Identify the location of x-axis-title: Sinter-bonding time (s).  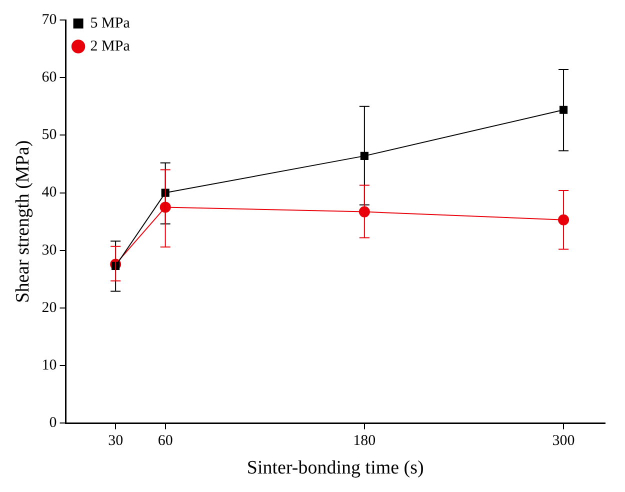
(335, 468).